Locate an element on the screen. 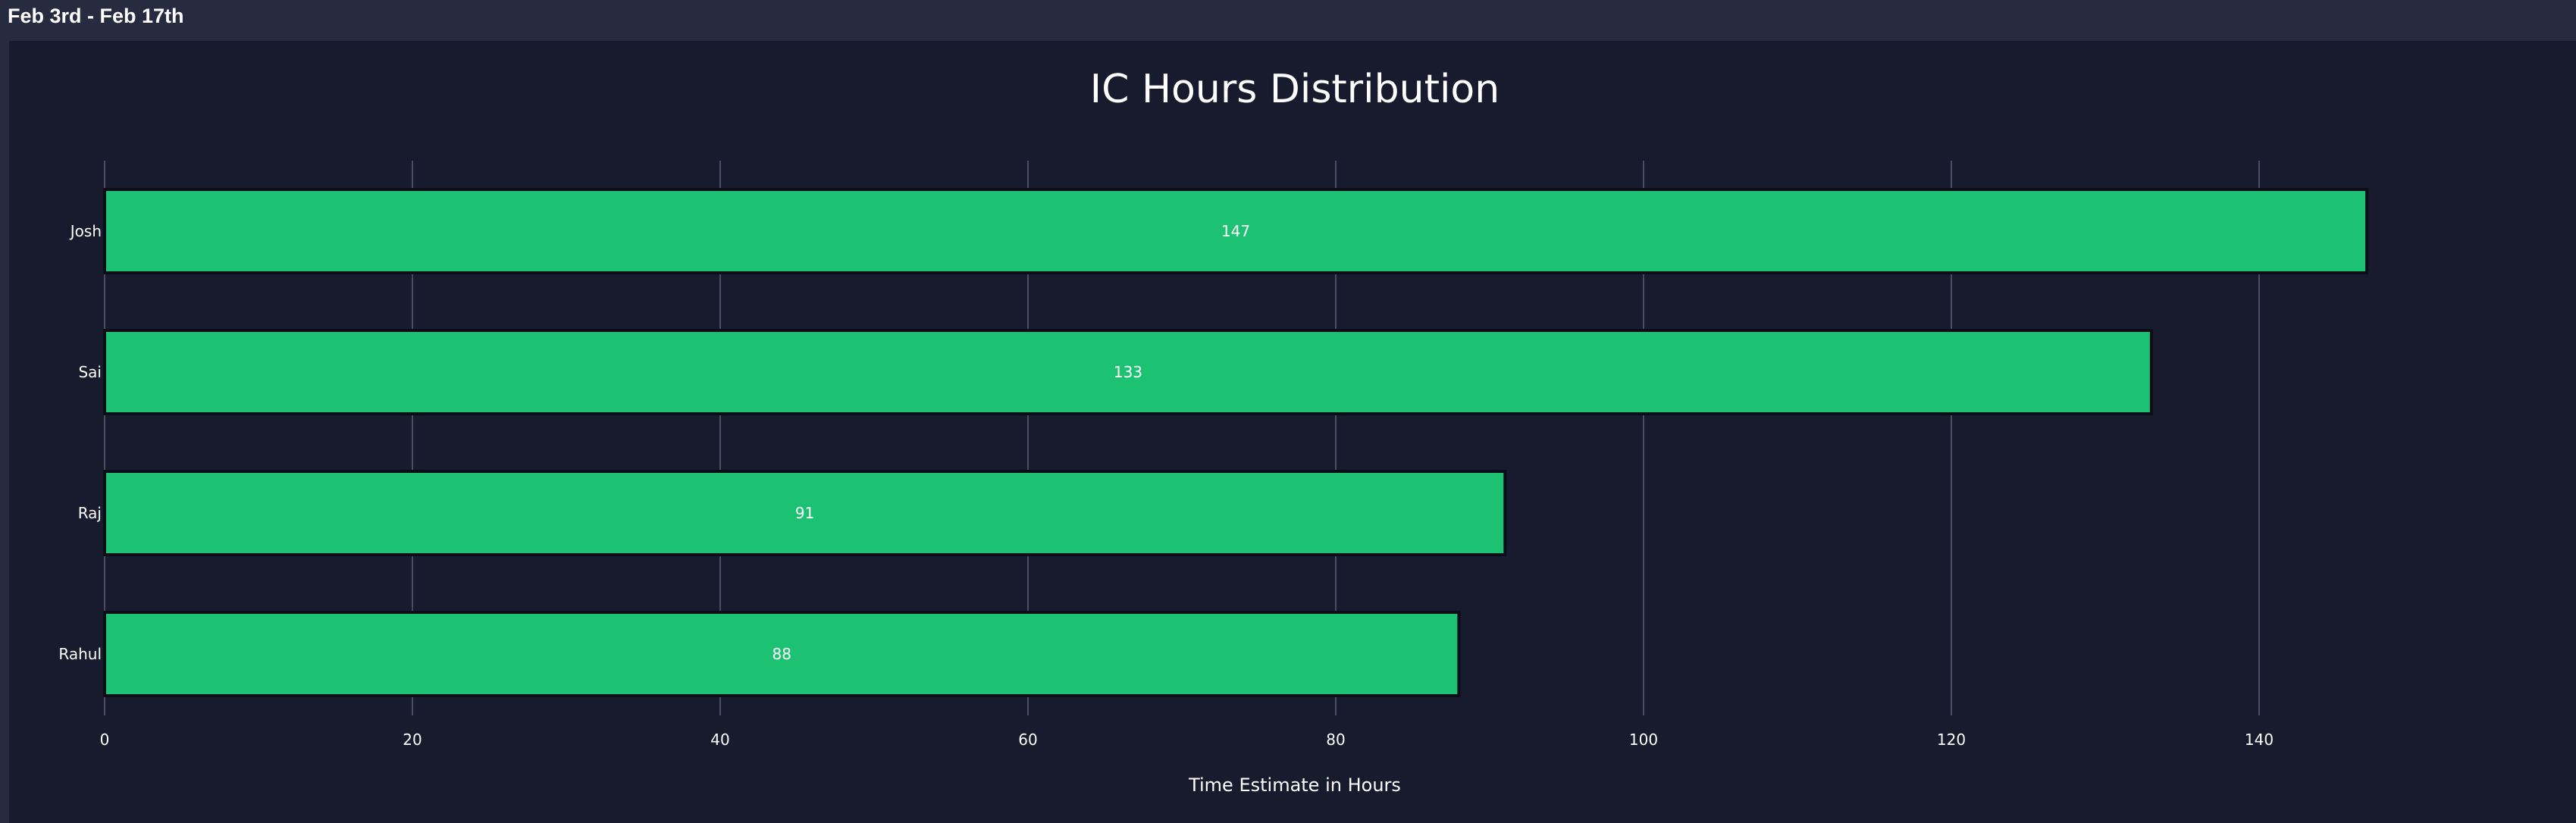  bar-value-label: 91 is located at coordinates (804, 513).